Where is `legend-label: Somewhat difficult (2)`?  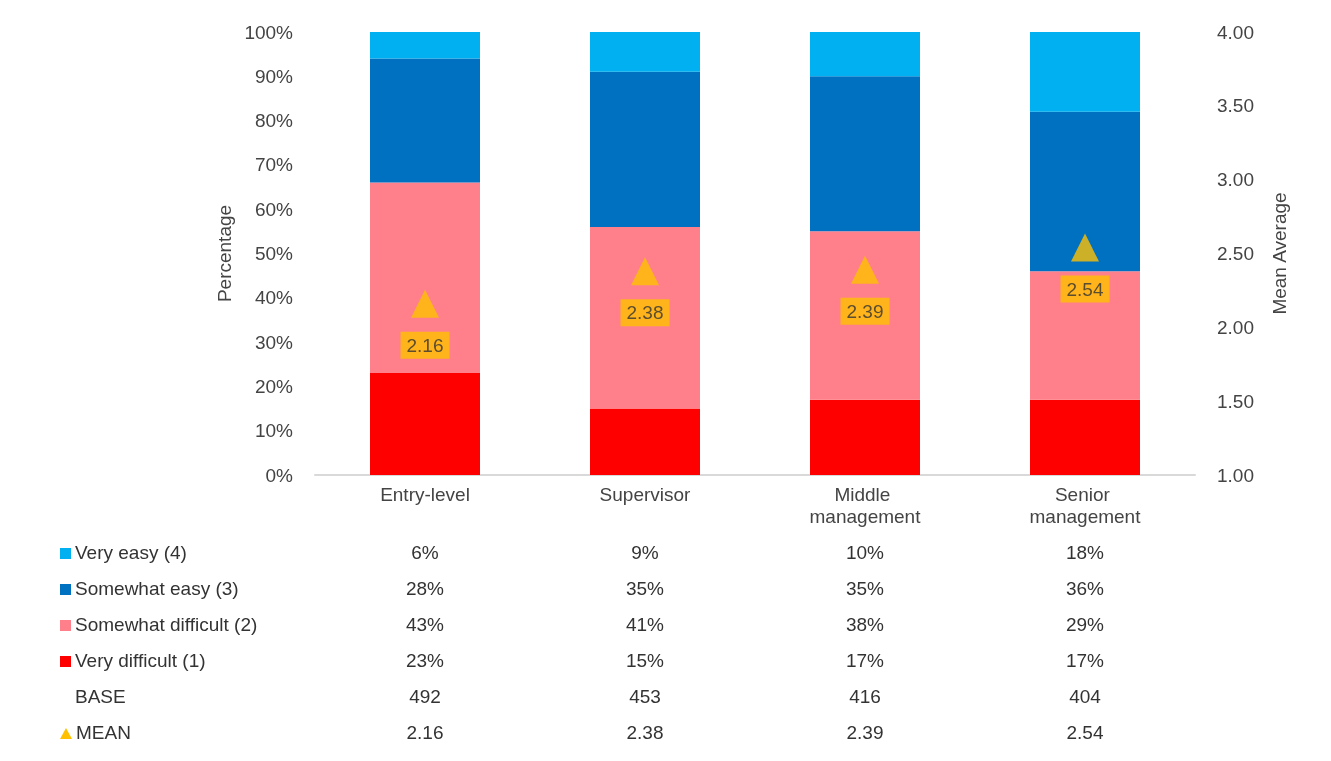
legend-label: Somewhat difficult (2) is located at coordinates (166, 625).